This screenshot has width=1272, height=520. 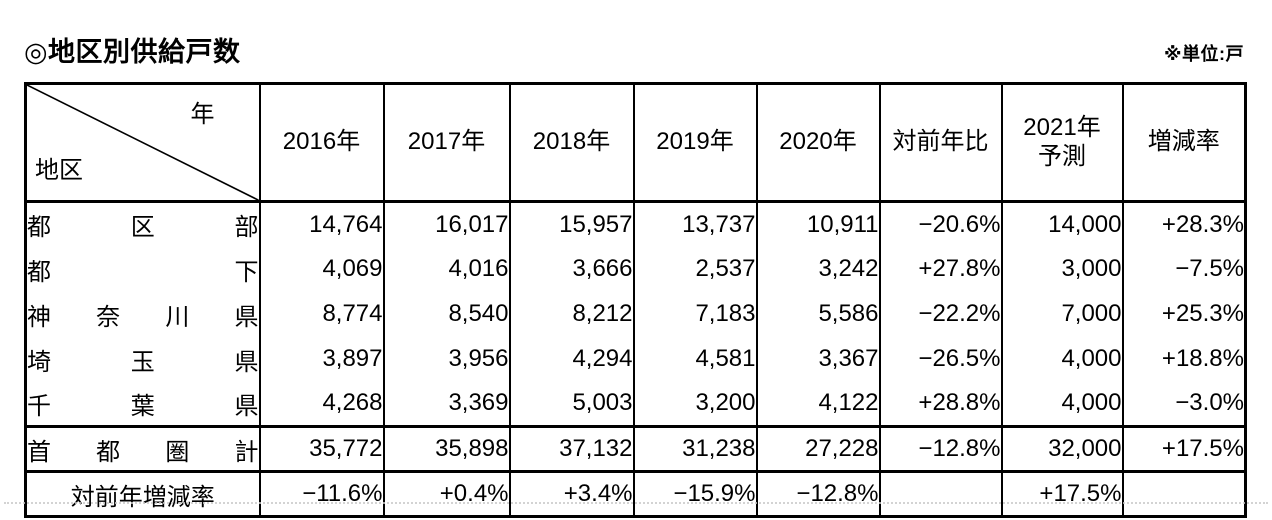 What do you see at coordinates (1061, 314) in the screenshot?
I see `forecast-cell: 7,000` at bounding box center [1061, 314].